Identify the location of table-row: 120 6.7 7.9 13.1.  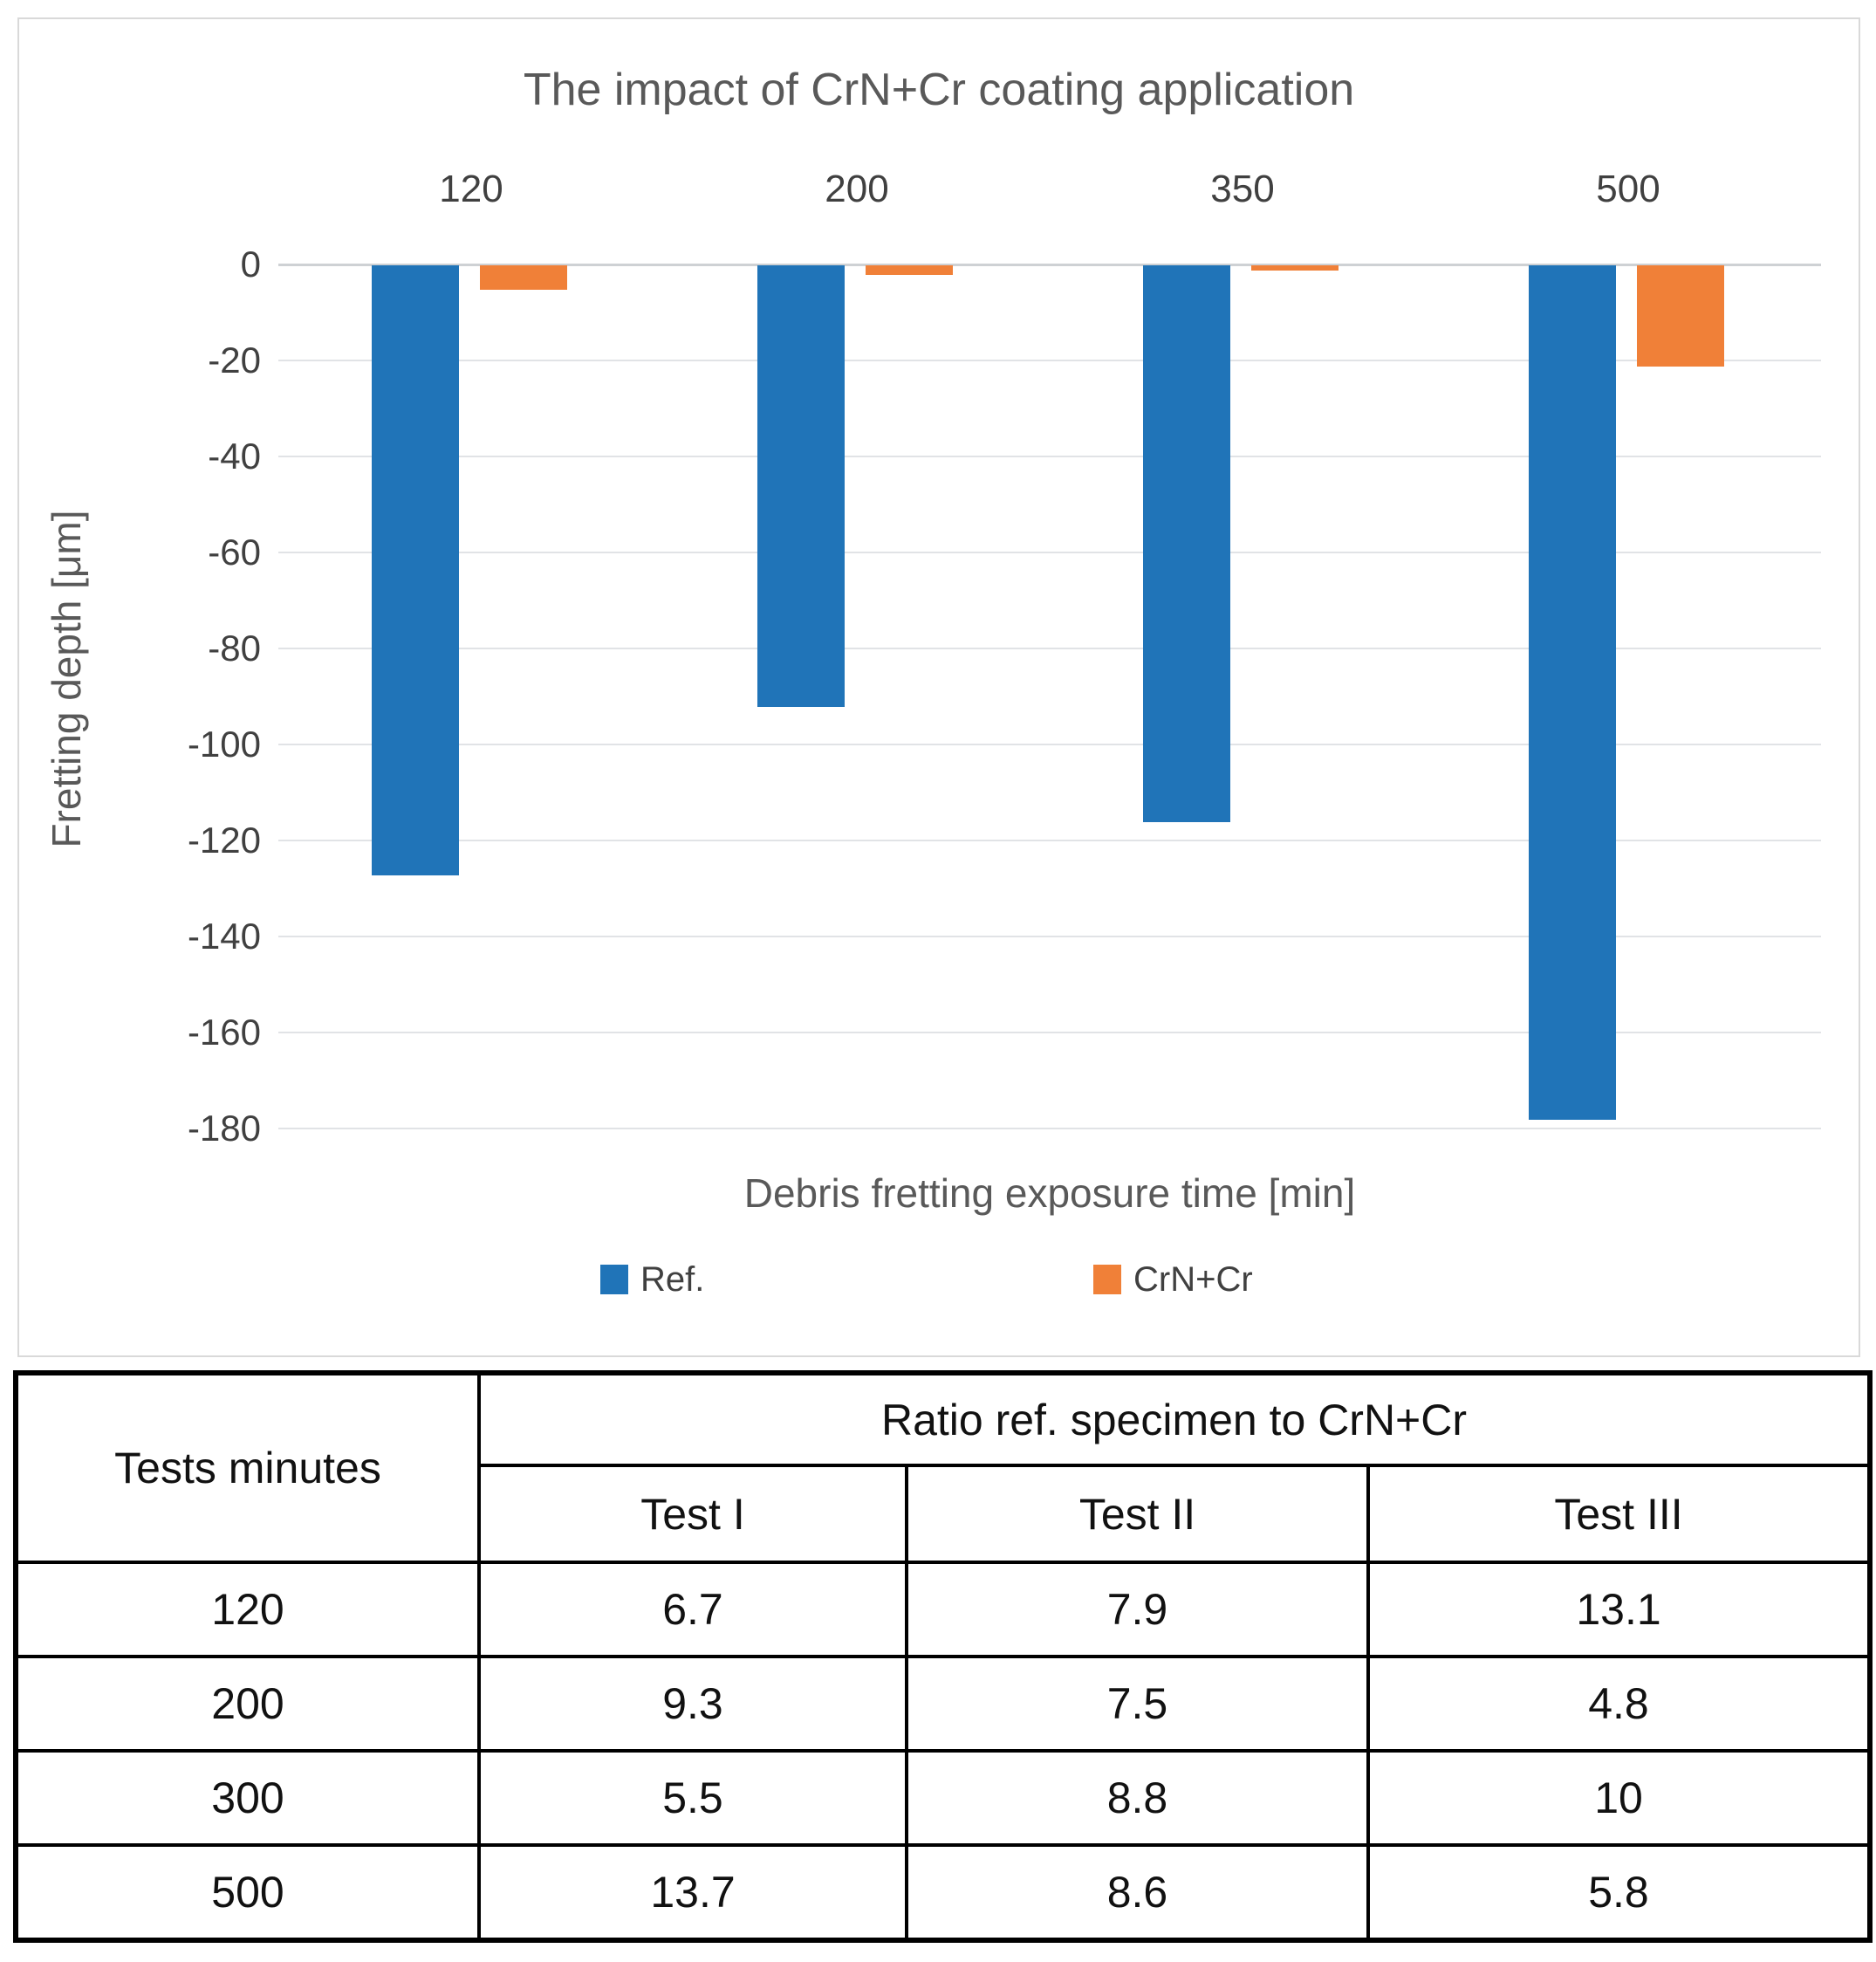
(943, 1609).